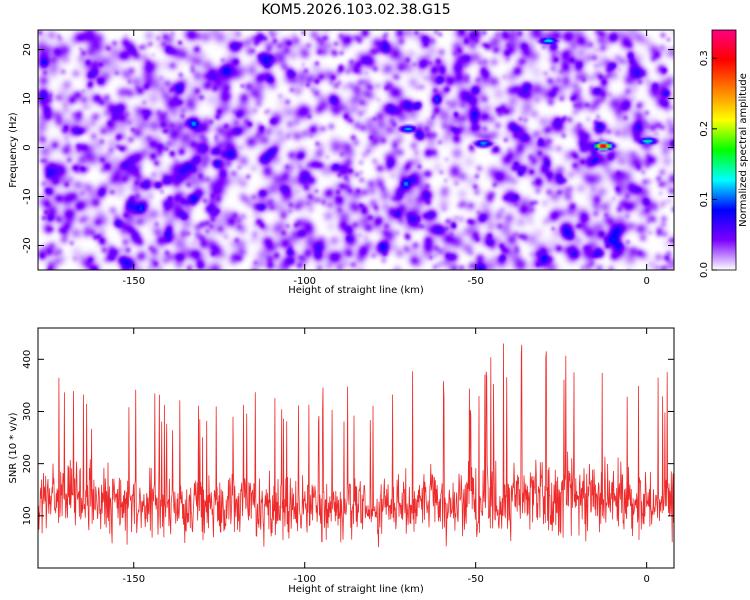  What do you see at coordinates (27, 359) in the screenshot?
I see `y-tick-label: 400` at bounding box center [27, 359].